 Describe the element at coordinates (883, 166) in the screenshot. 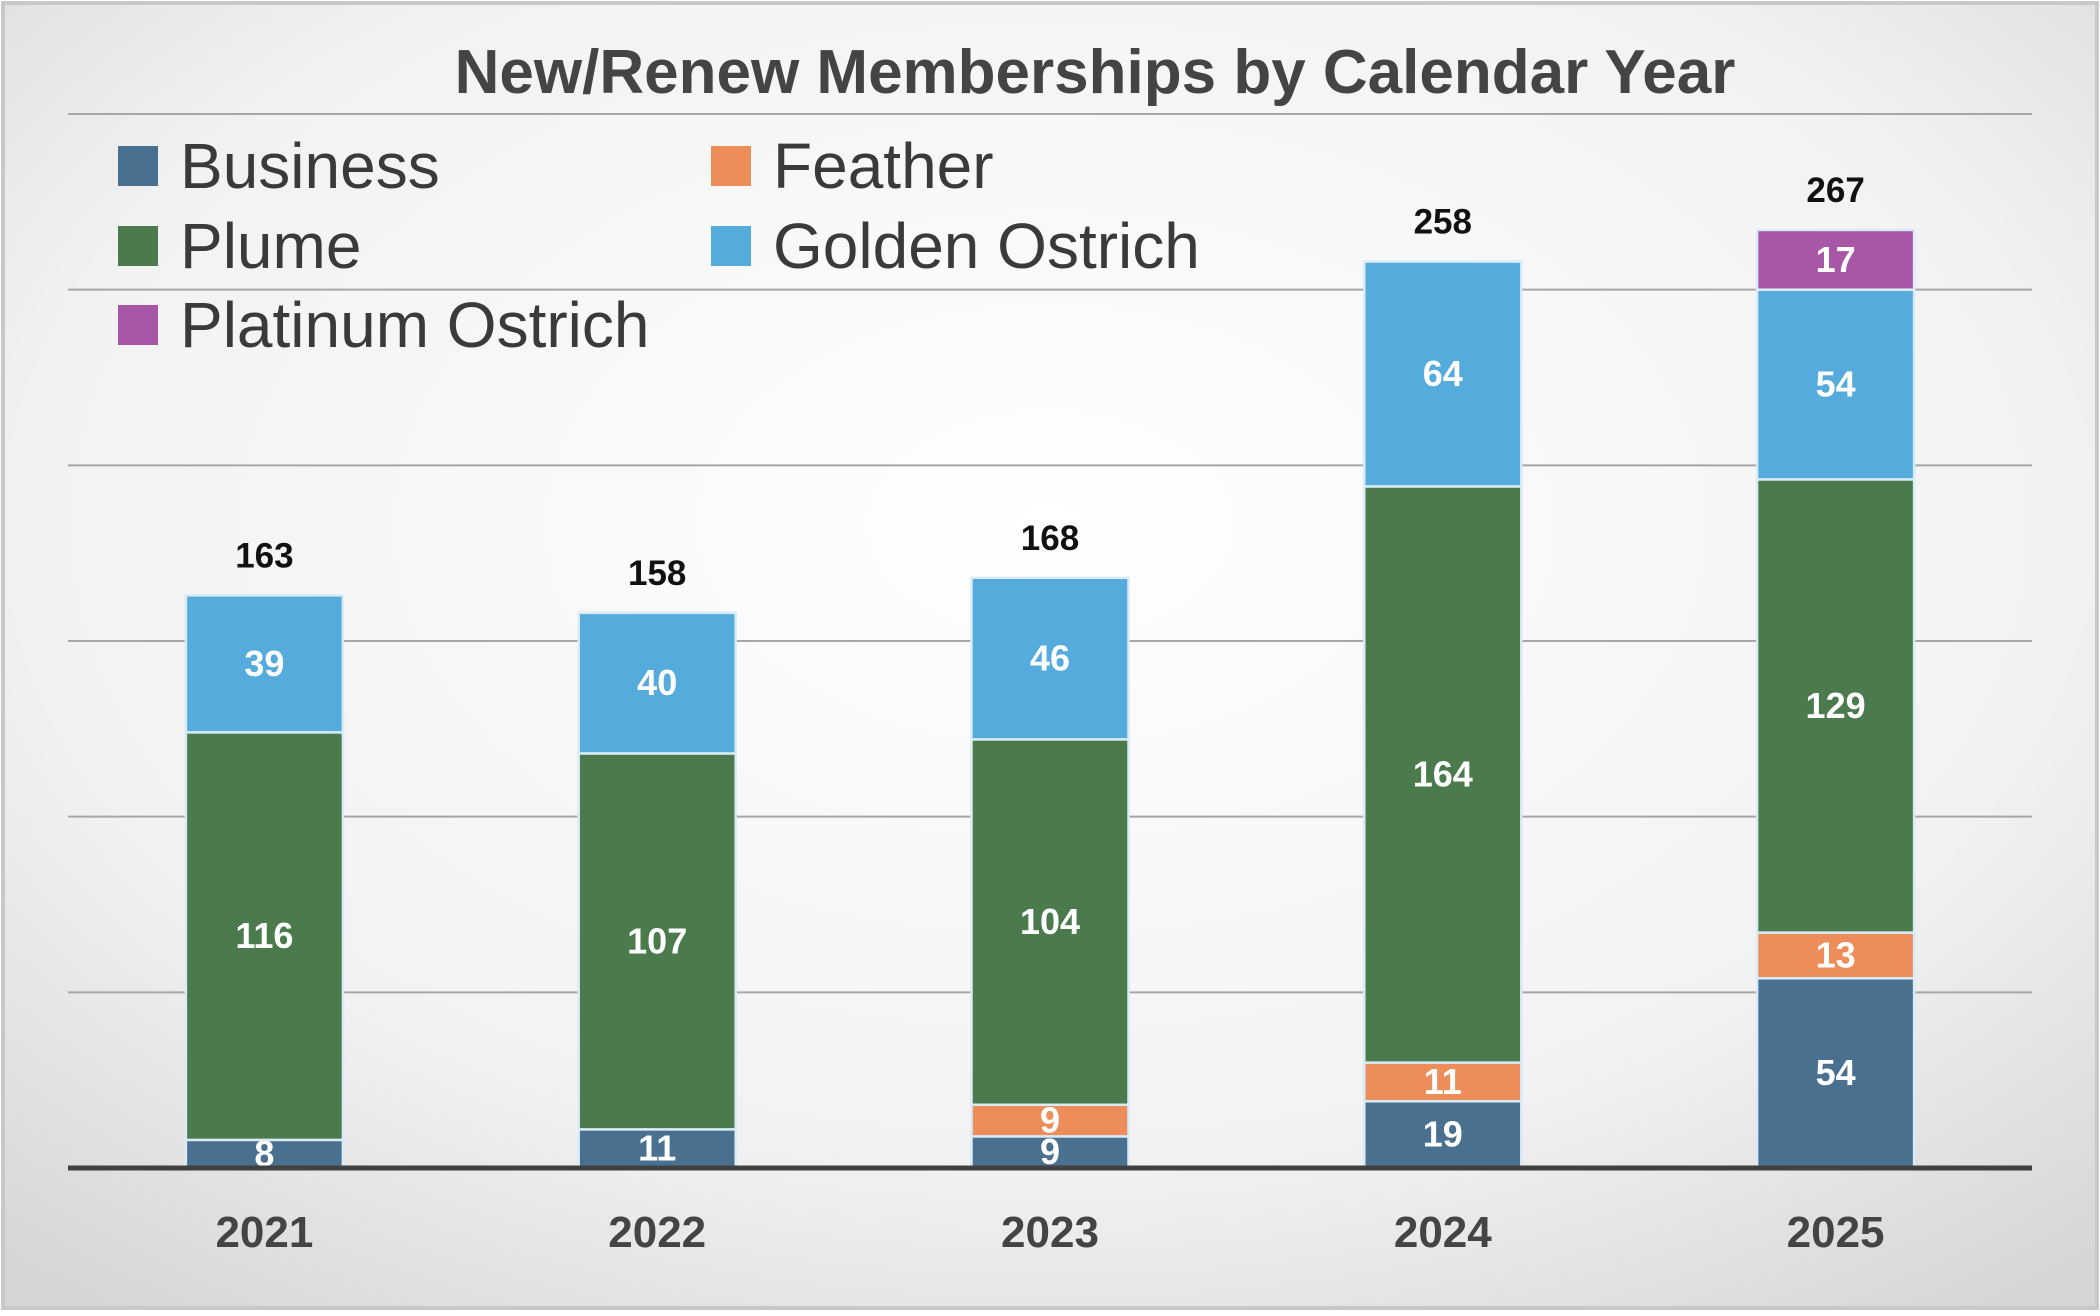

I see `legend-label: Feather` at that location.